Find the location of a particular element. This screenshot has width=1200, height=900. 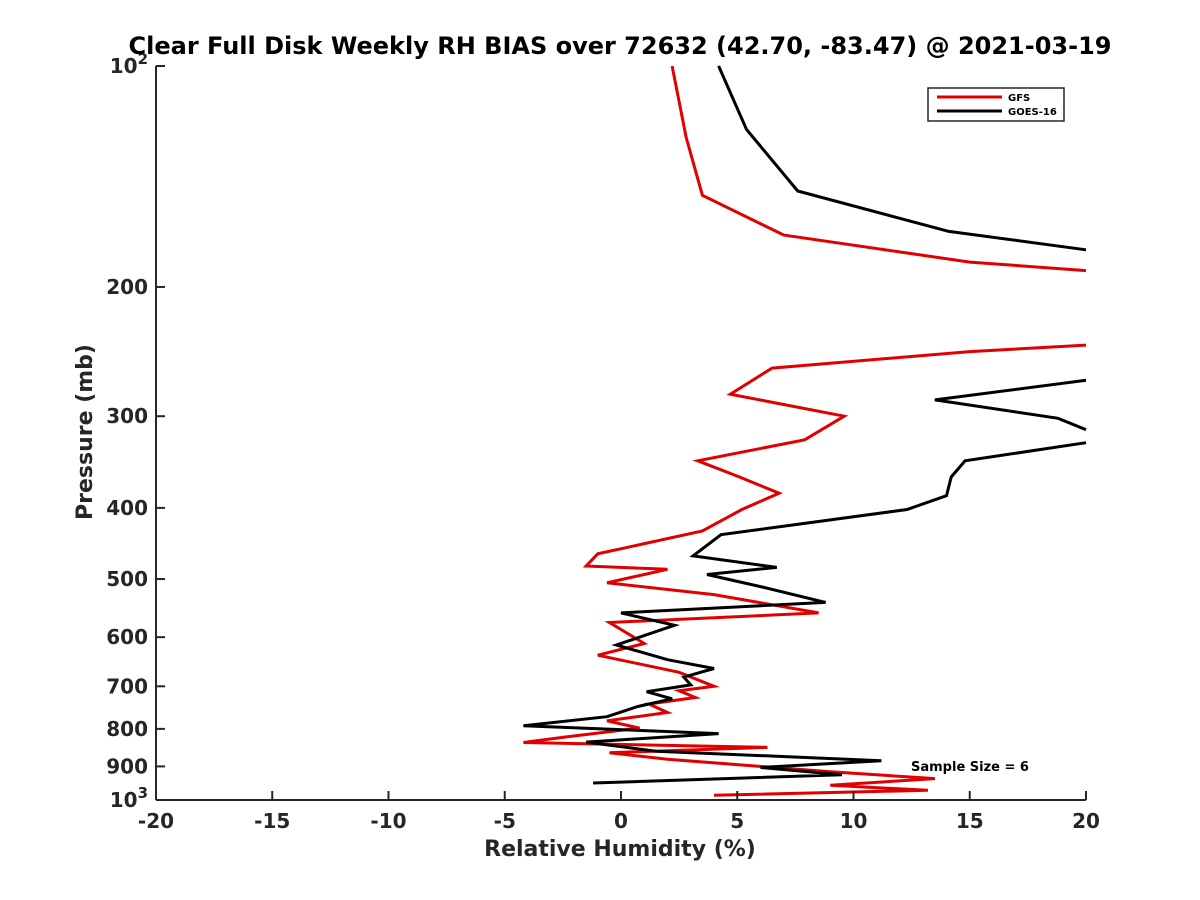

x-tick-label: -5 is located at coordinates (505, 821).